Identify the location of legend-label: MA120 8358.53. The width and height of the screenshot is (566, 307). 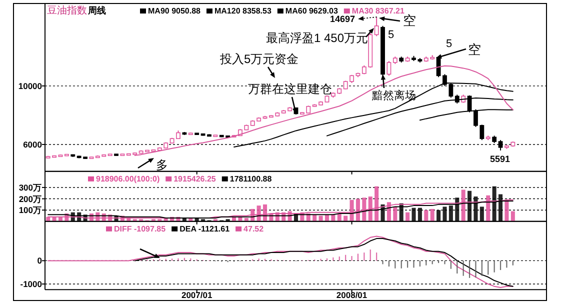
(243, 11).